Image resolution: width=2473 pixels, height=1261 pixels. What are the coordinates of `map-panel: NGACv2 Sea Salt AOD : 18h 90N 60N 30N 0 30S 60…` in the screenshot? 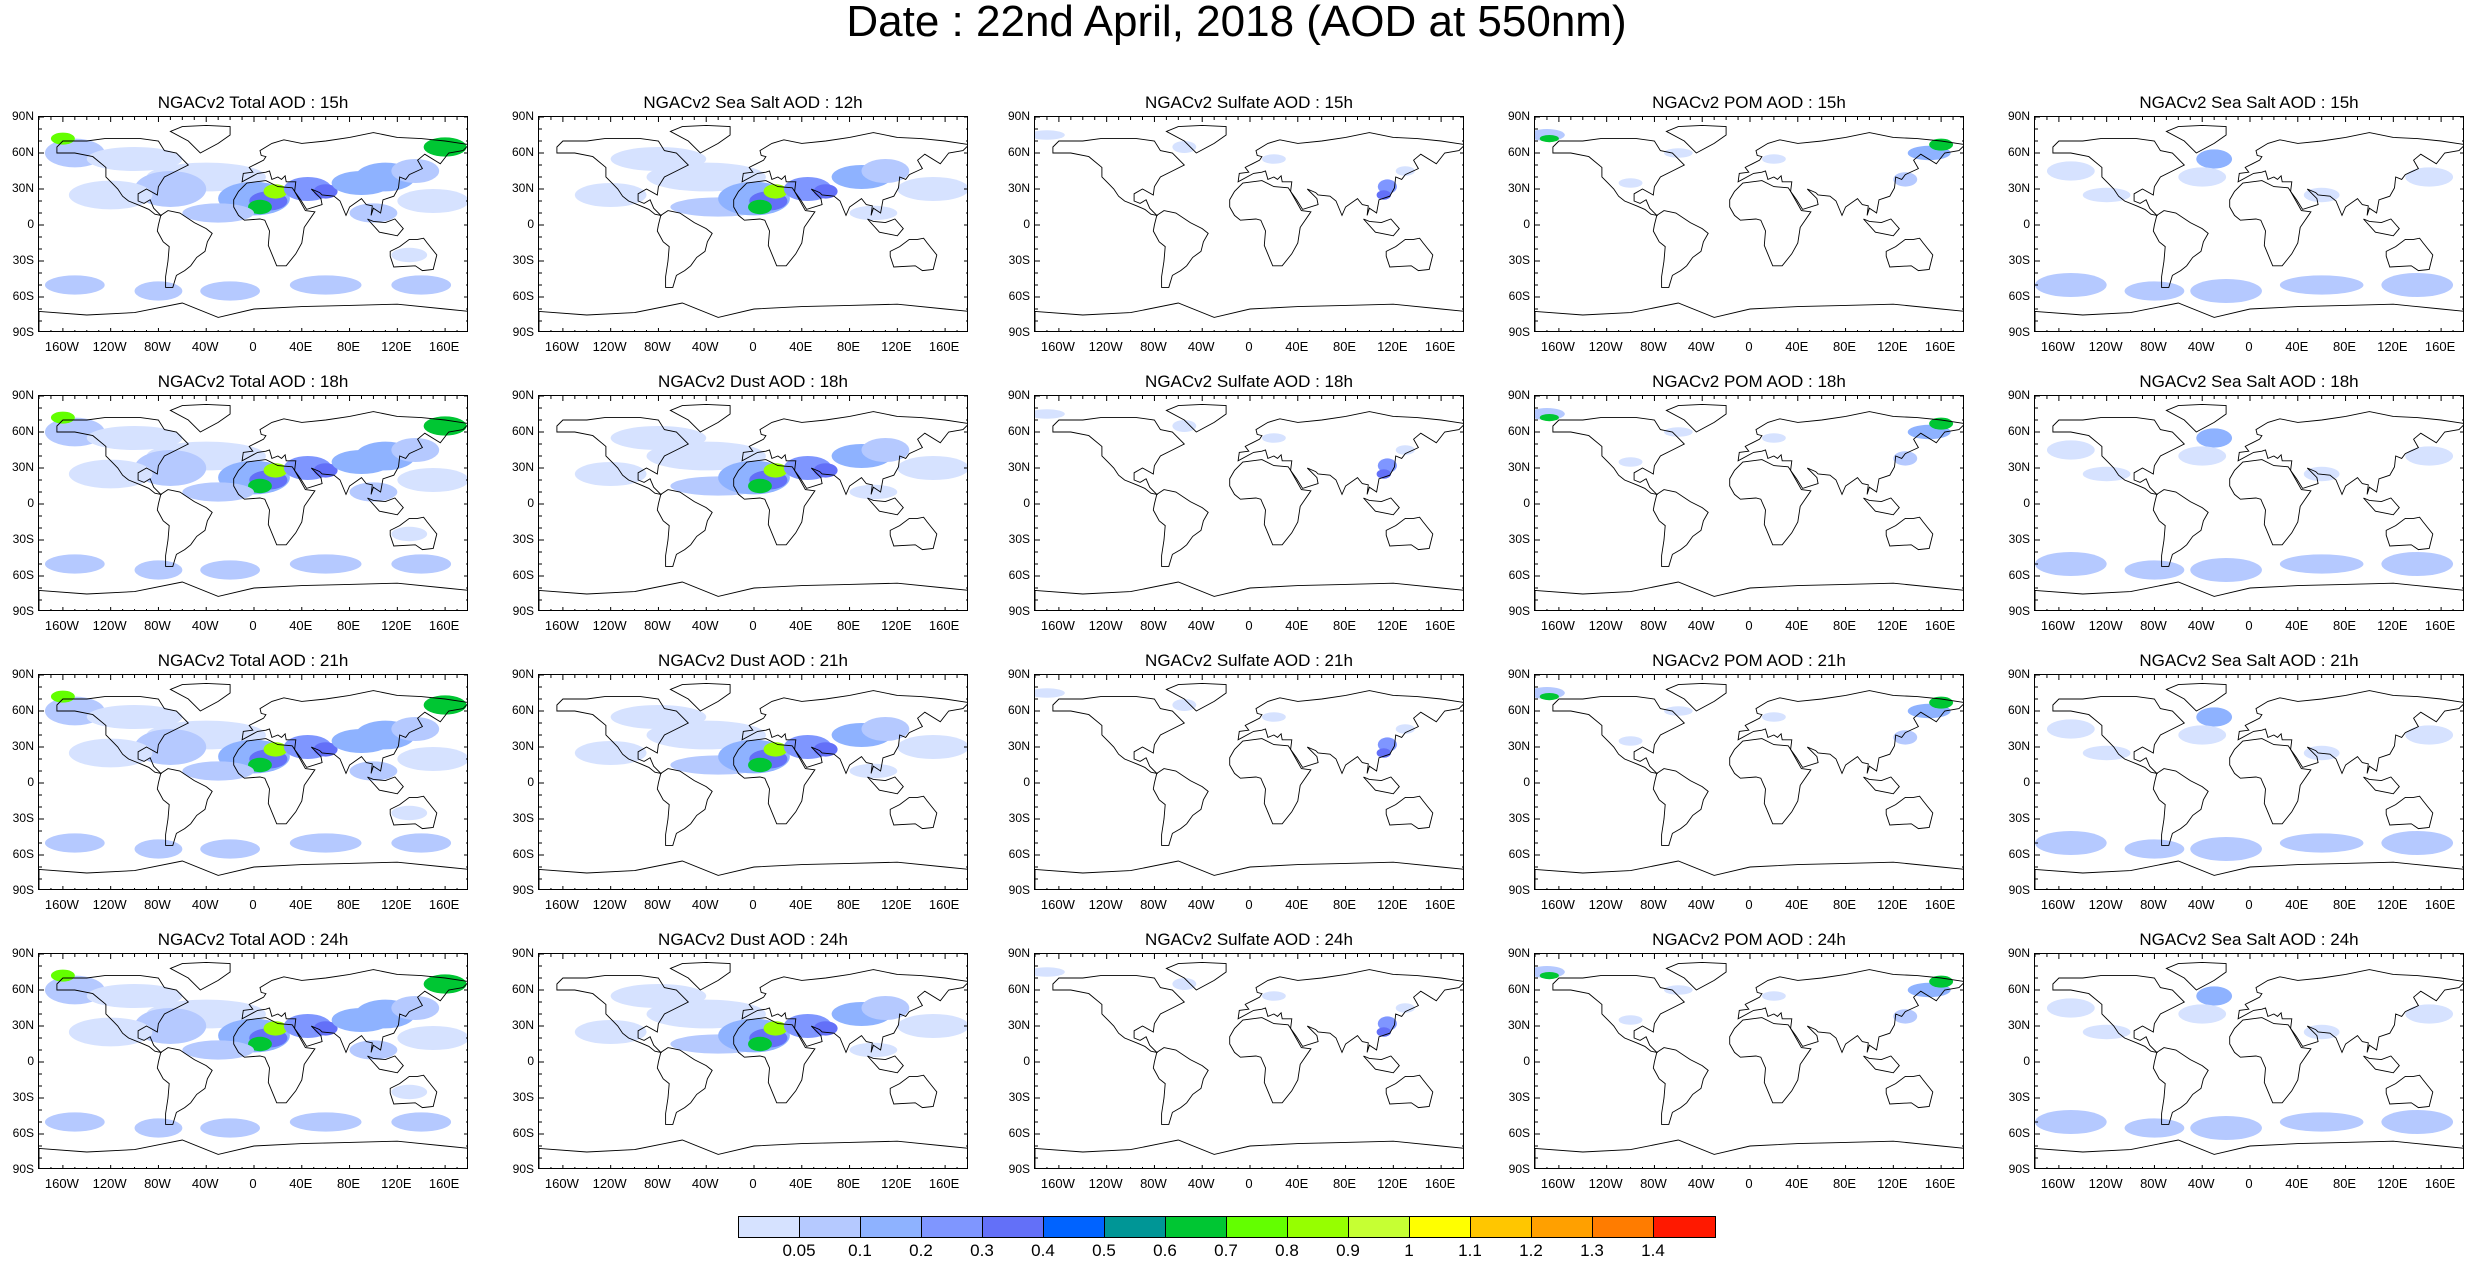 It's located at (2235, 507).